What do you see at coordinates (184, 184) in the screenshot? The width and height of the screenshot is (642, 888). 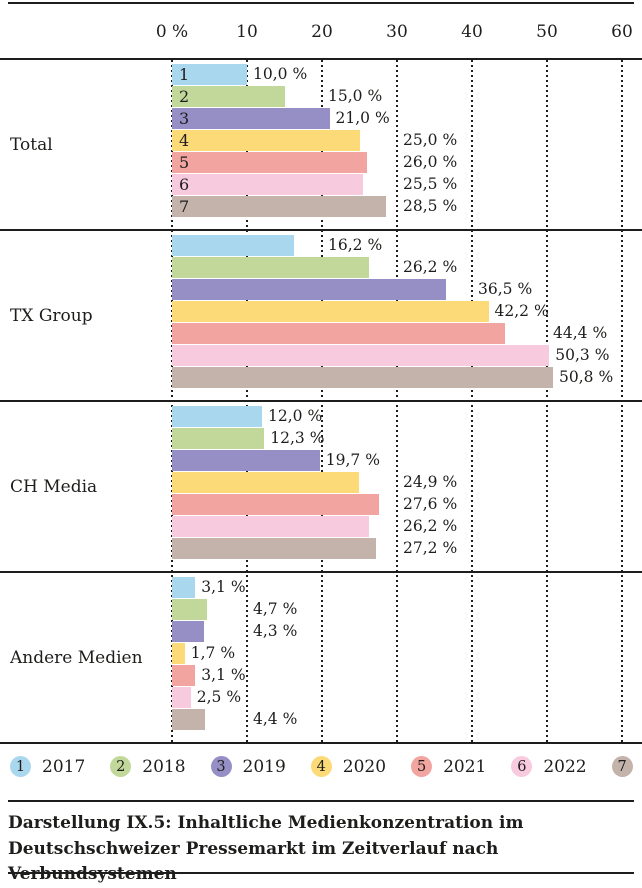 I see `bar-series-number: 6` at bounding box center [184, 184].